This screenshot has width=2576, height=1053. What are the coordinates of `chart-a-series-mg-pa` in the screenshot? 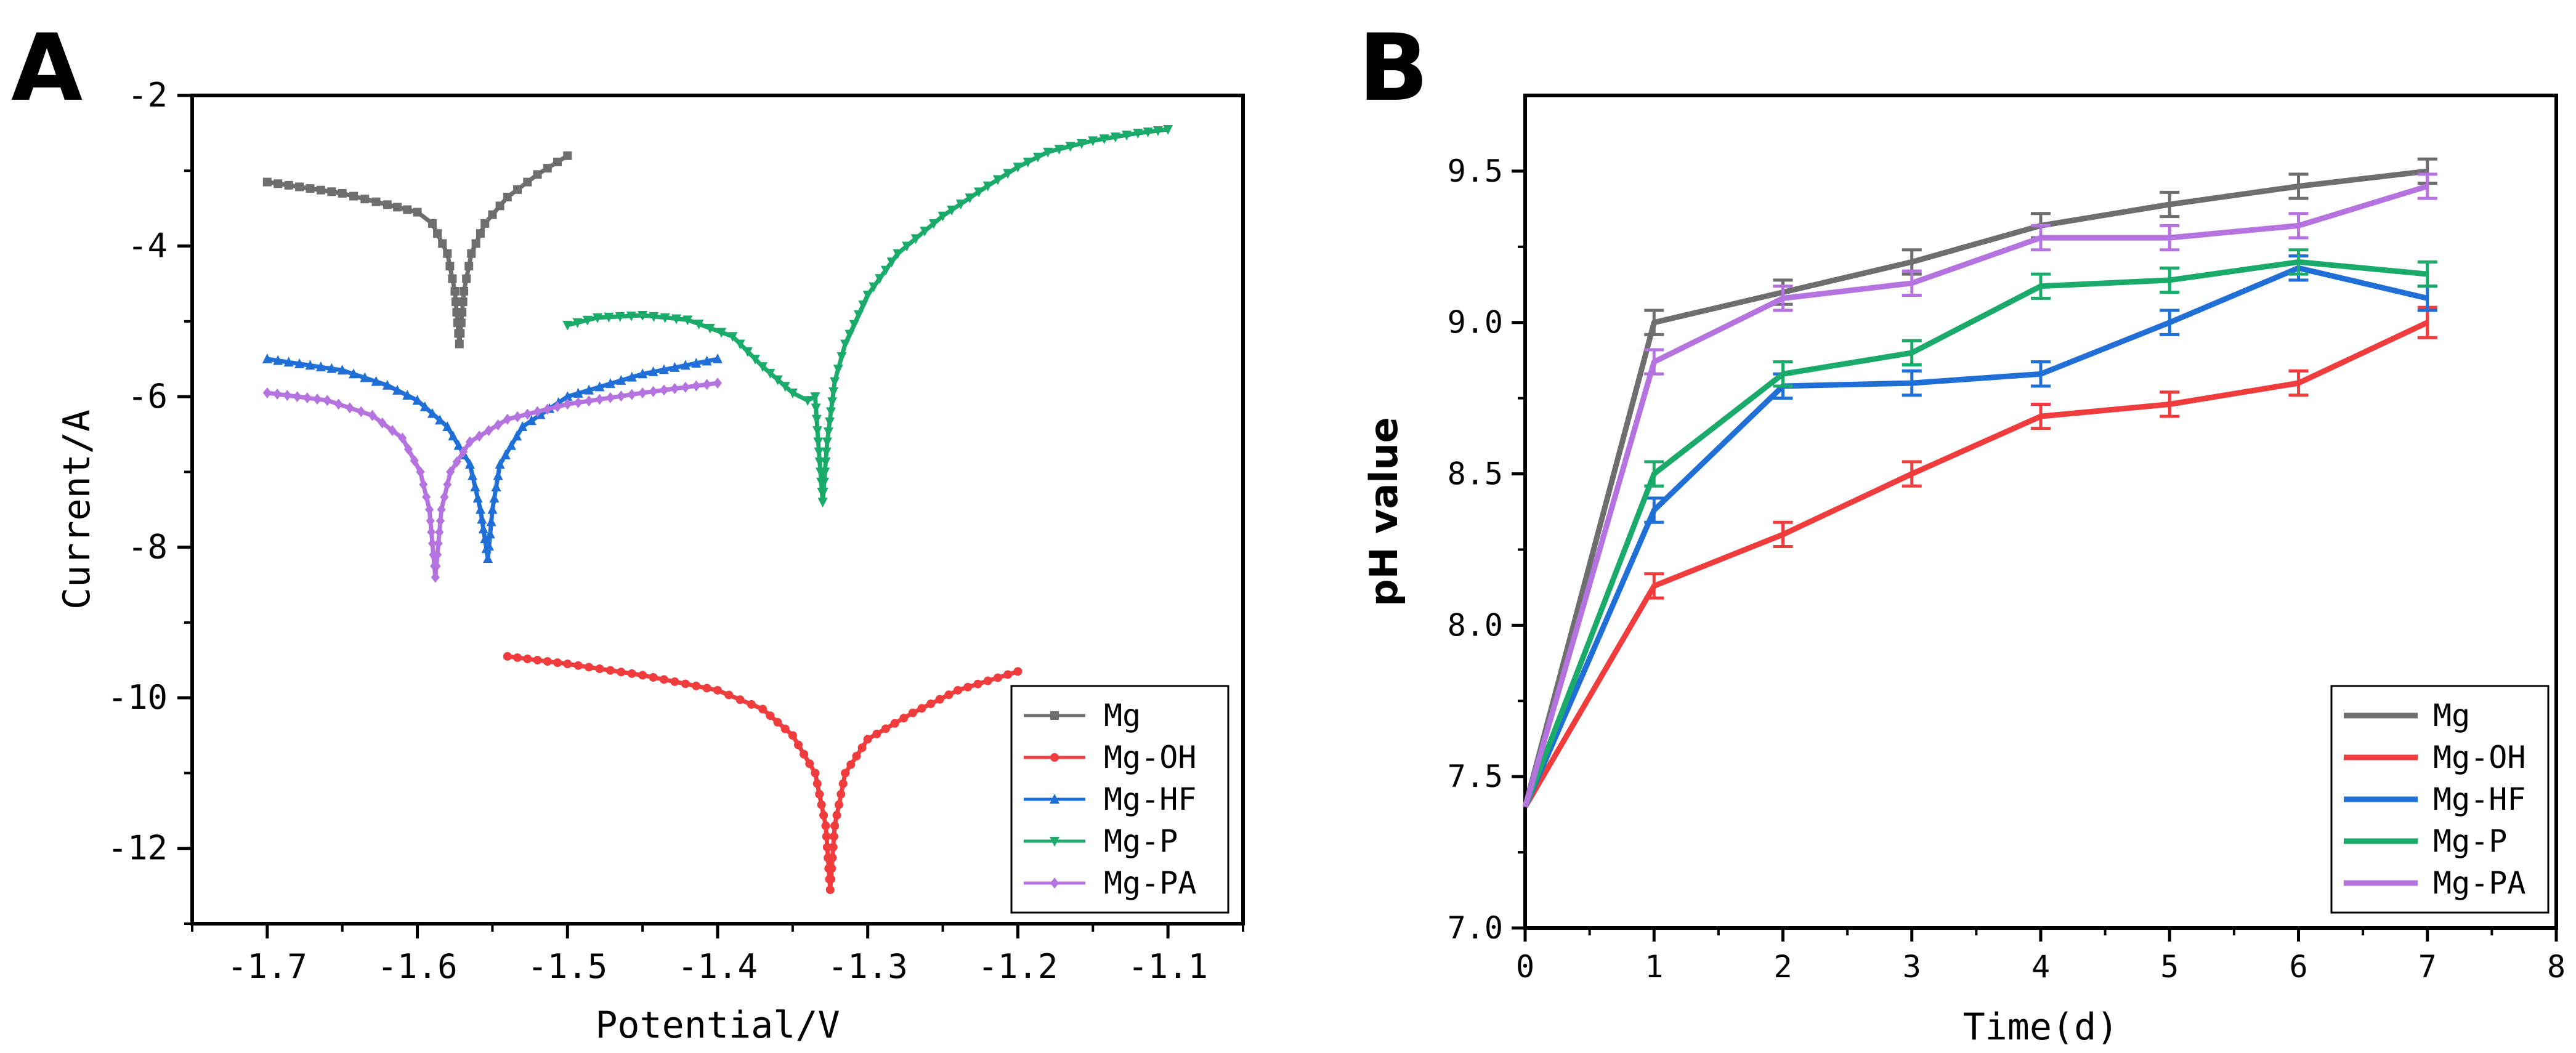 It's located at (492, 480).